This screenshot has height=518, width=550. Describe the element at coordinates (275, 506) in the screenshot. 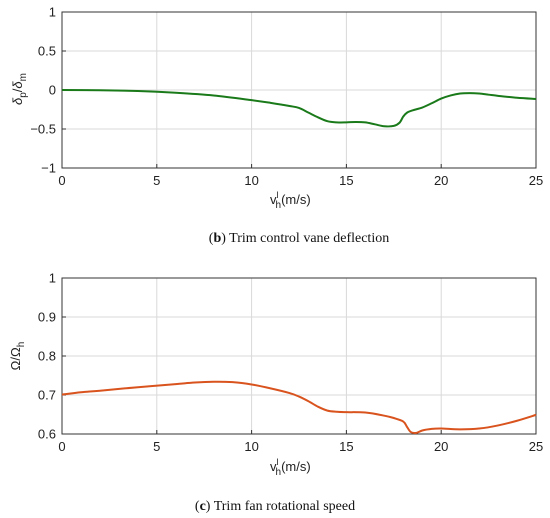

I see `c-caption: (c) Trim fan rotational speed` at that location.